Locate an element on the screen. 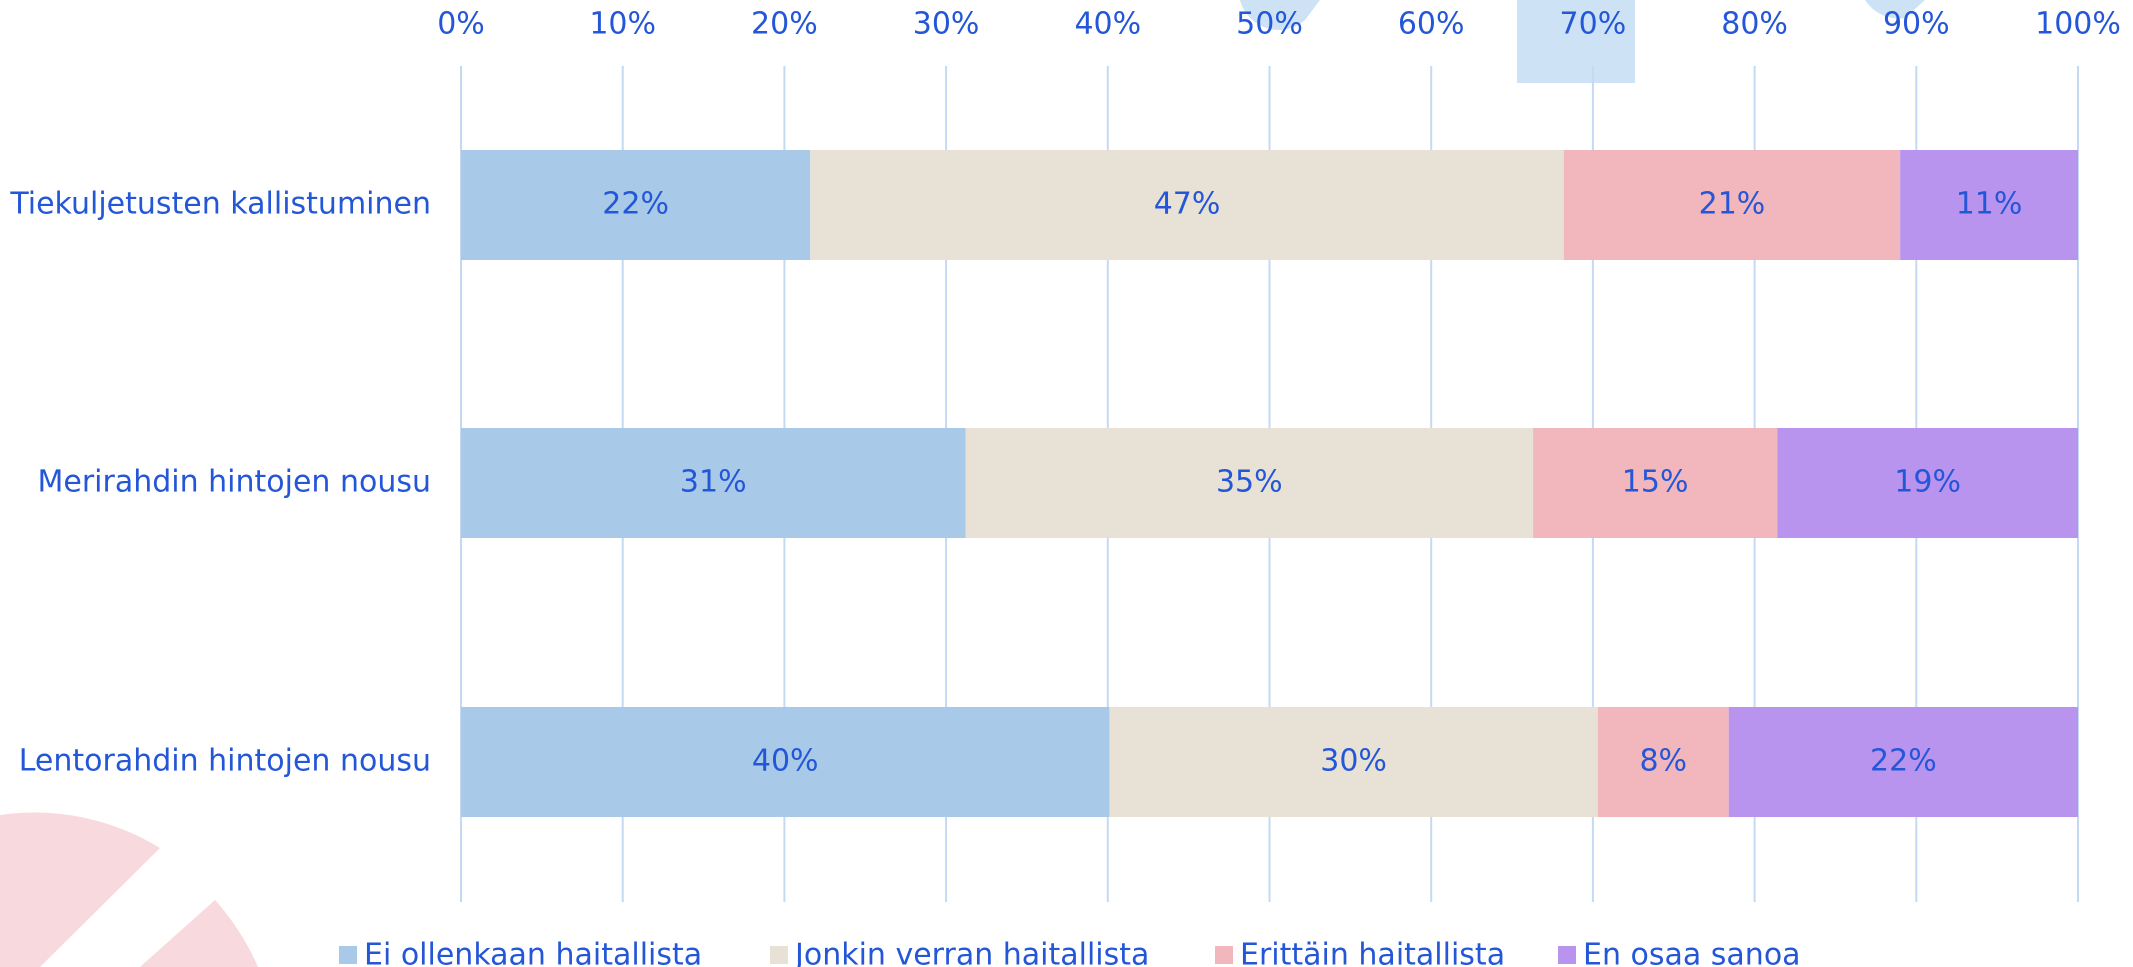 This screenshot has height=967, width=2133. data-label: 47% is located at coordinates (1187, 204).